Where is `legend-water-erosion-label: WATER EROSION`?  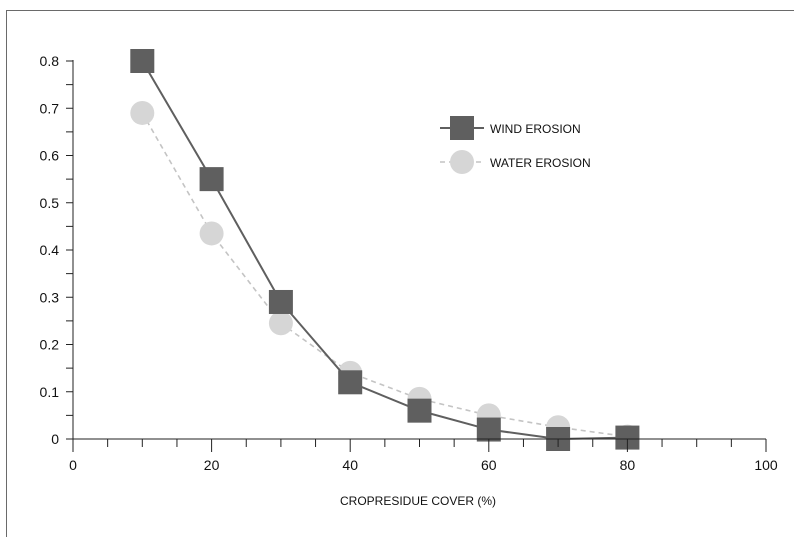
legend-water-erosion-label: WATER EROSION is located at coordinates (540, 163).